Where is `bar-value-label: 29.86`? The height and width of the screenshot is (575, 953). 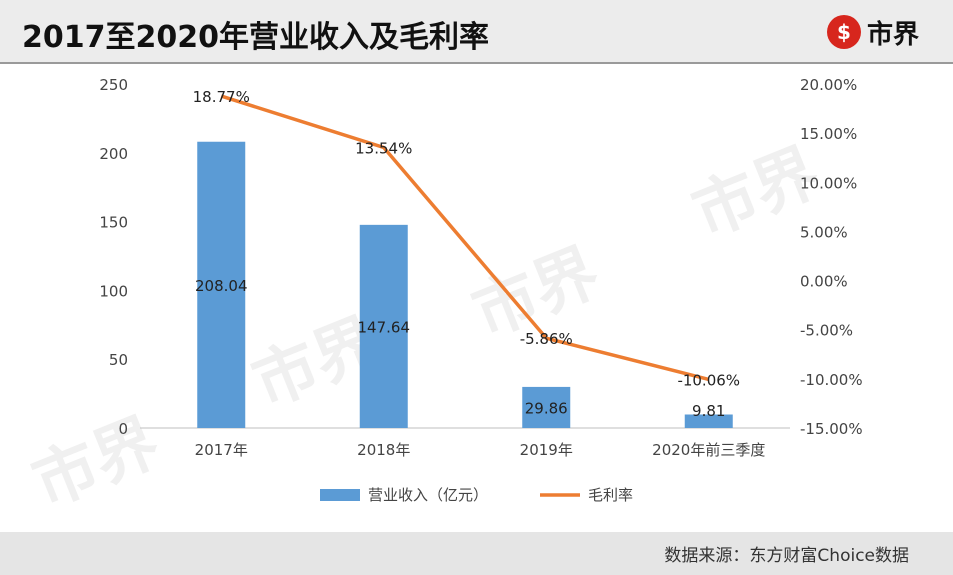
bar-value-label: 29.86 is located at coordinates (546, 408).